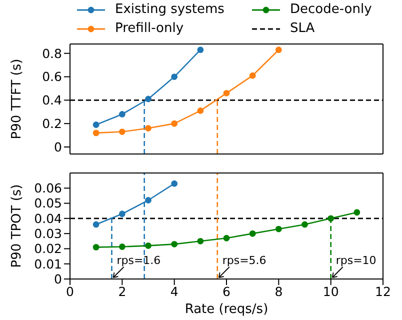 This screenshot has width=402, height=320. Describe the element at coordinates (226, 291) in the screenshot. I see `x-tick-label: 6` at that location.